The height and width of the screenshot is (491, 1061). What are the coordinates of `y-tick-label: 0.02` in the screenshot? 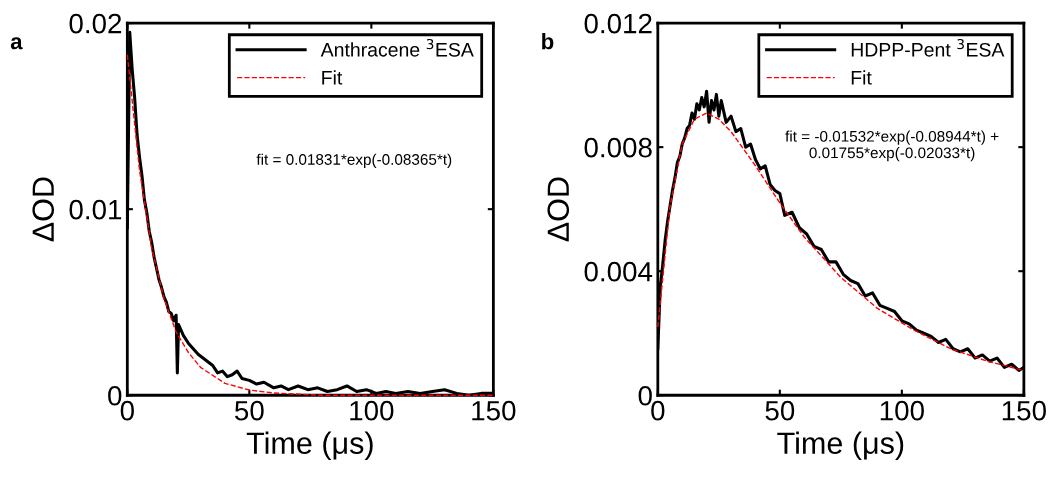 It's located at (95, 23).